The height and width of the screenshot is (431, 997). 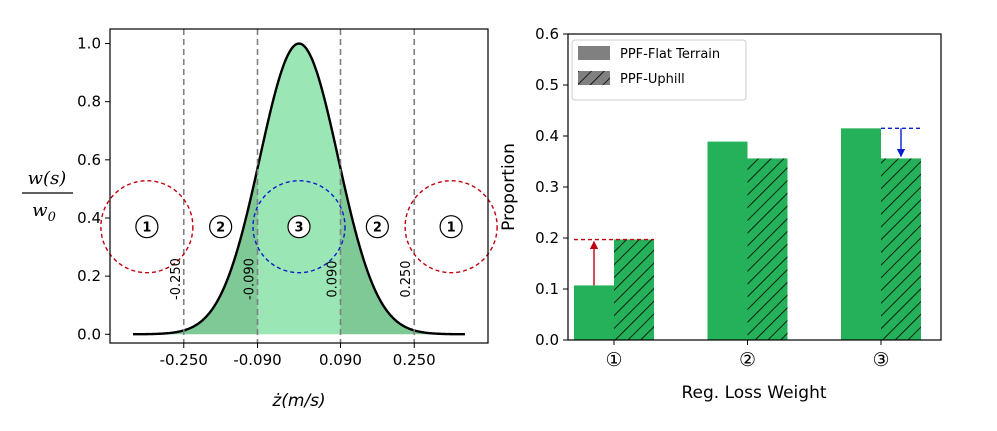 What do you see at coordinates (402, 251) in the screenshot?
I see `area-outer-right` at bounding box center [402, 251].